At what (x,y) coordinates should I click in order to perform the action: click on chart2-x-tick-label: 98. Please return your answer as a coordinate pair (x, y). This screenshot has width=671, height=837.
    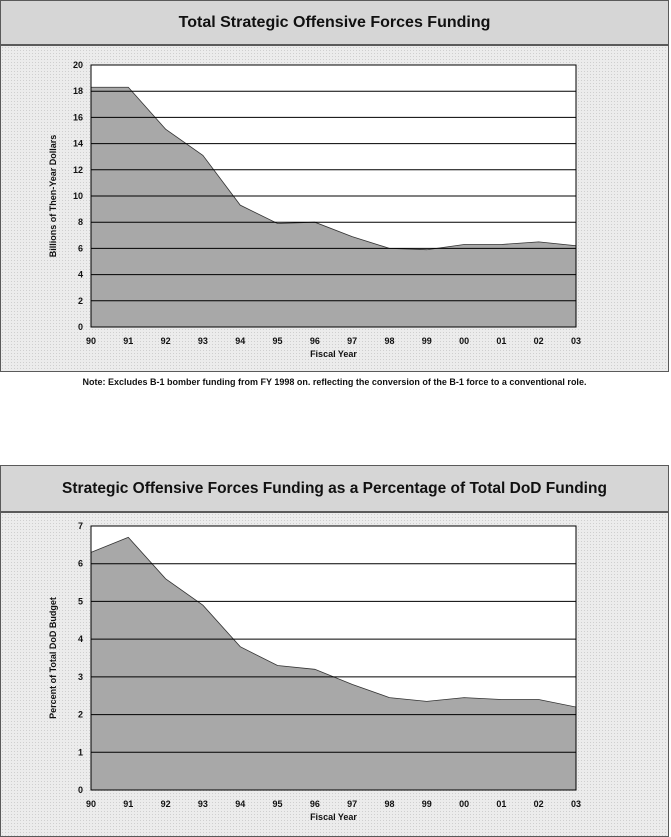
    Looking at the image, I should click on (389, 804).